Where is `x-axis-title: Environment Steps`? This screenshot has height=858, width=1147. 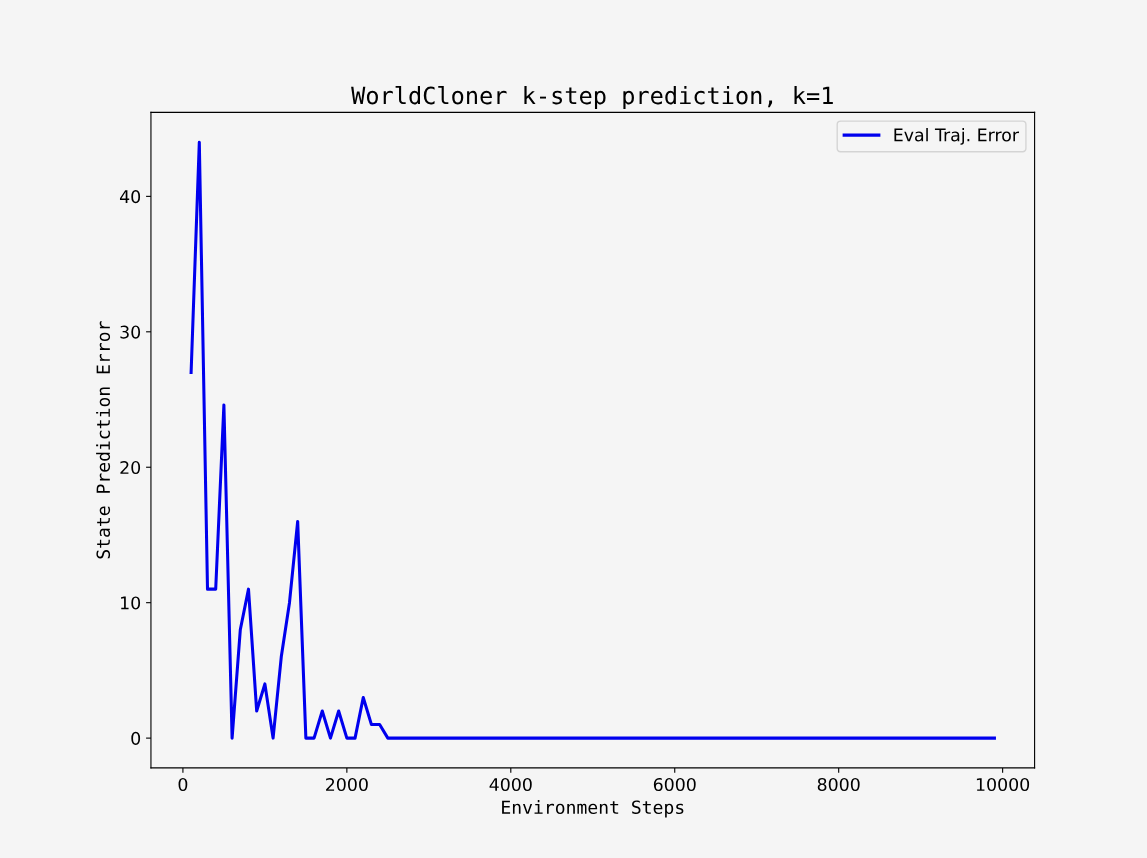 x-axis-title: Environment Steps is located at coordinates (593, 809).